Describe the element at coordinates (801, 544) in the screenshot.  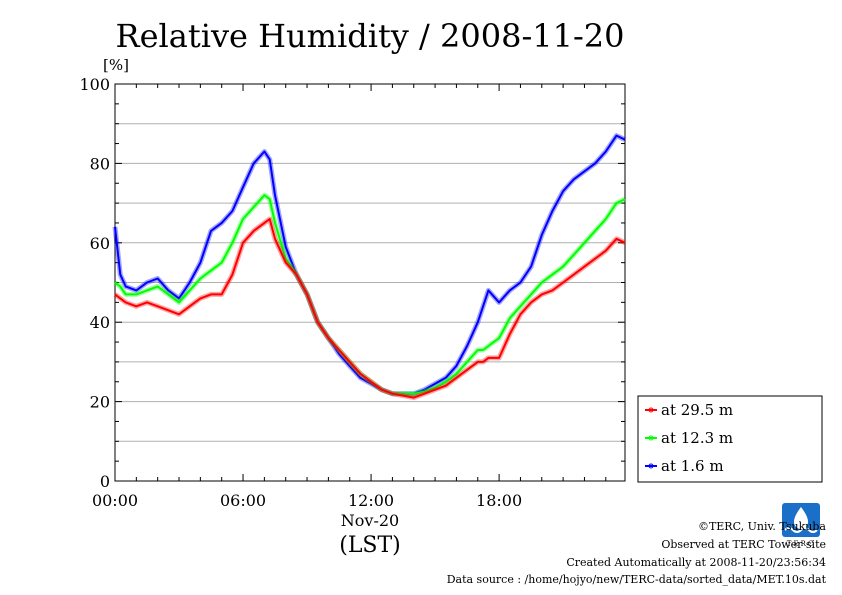
I see `terc-logo-text: TERC` at that location.